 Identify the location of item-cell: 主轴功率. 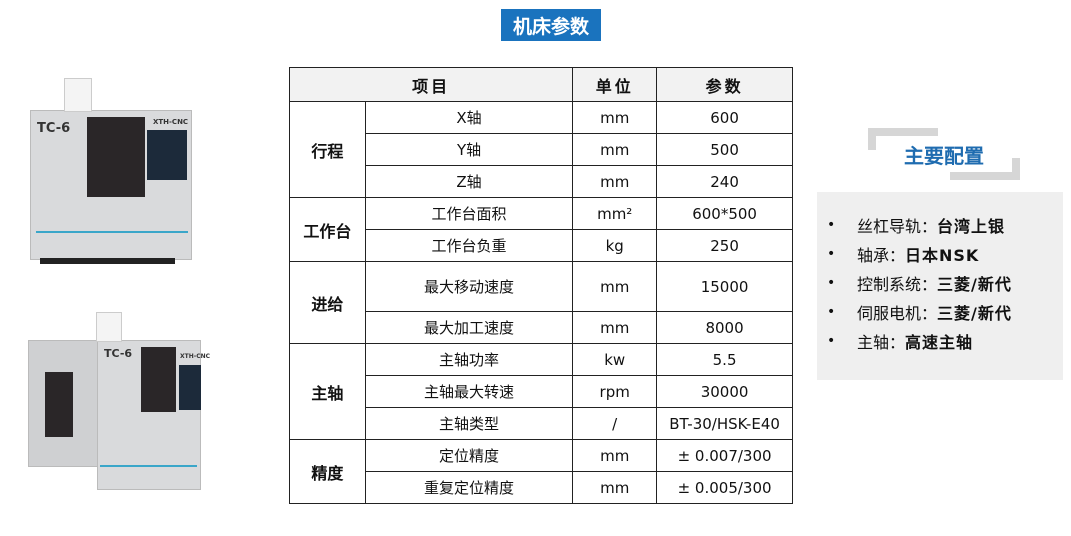
(469, 359).